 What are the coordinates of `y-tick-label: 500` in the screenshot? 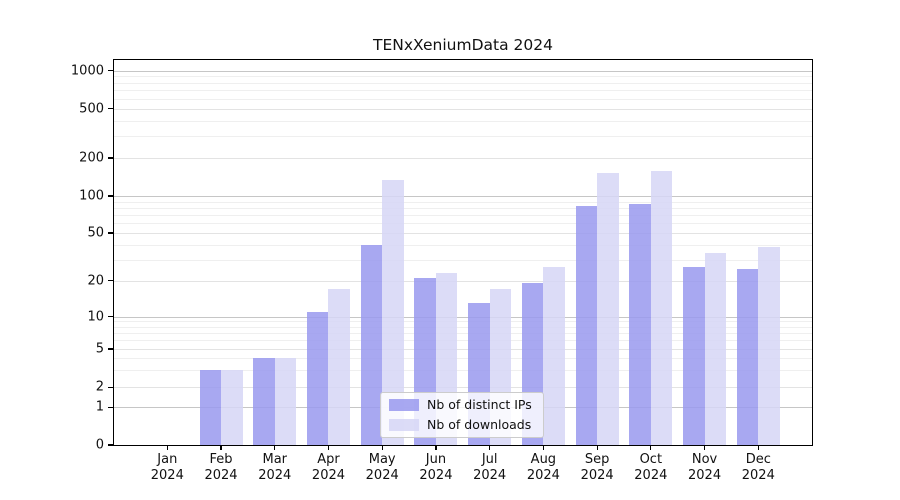 It's located at (91, 108).